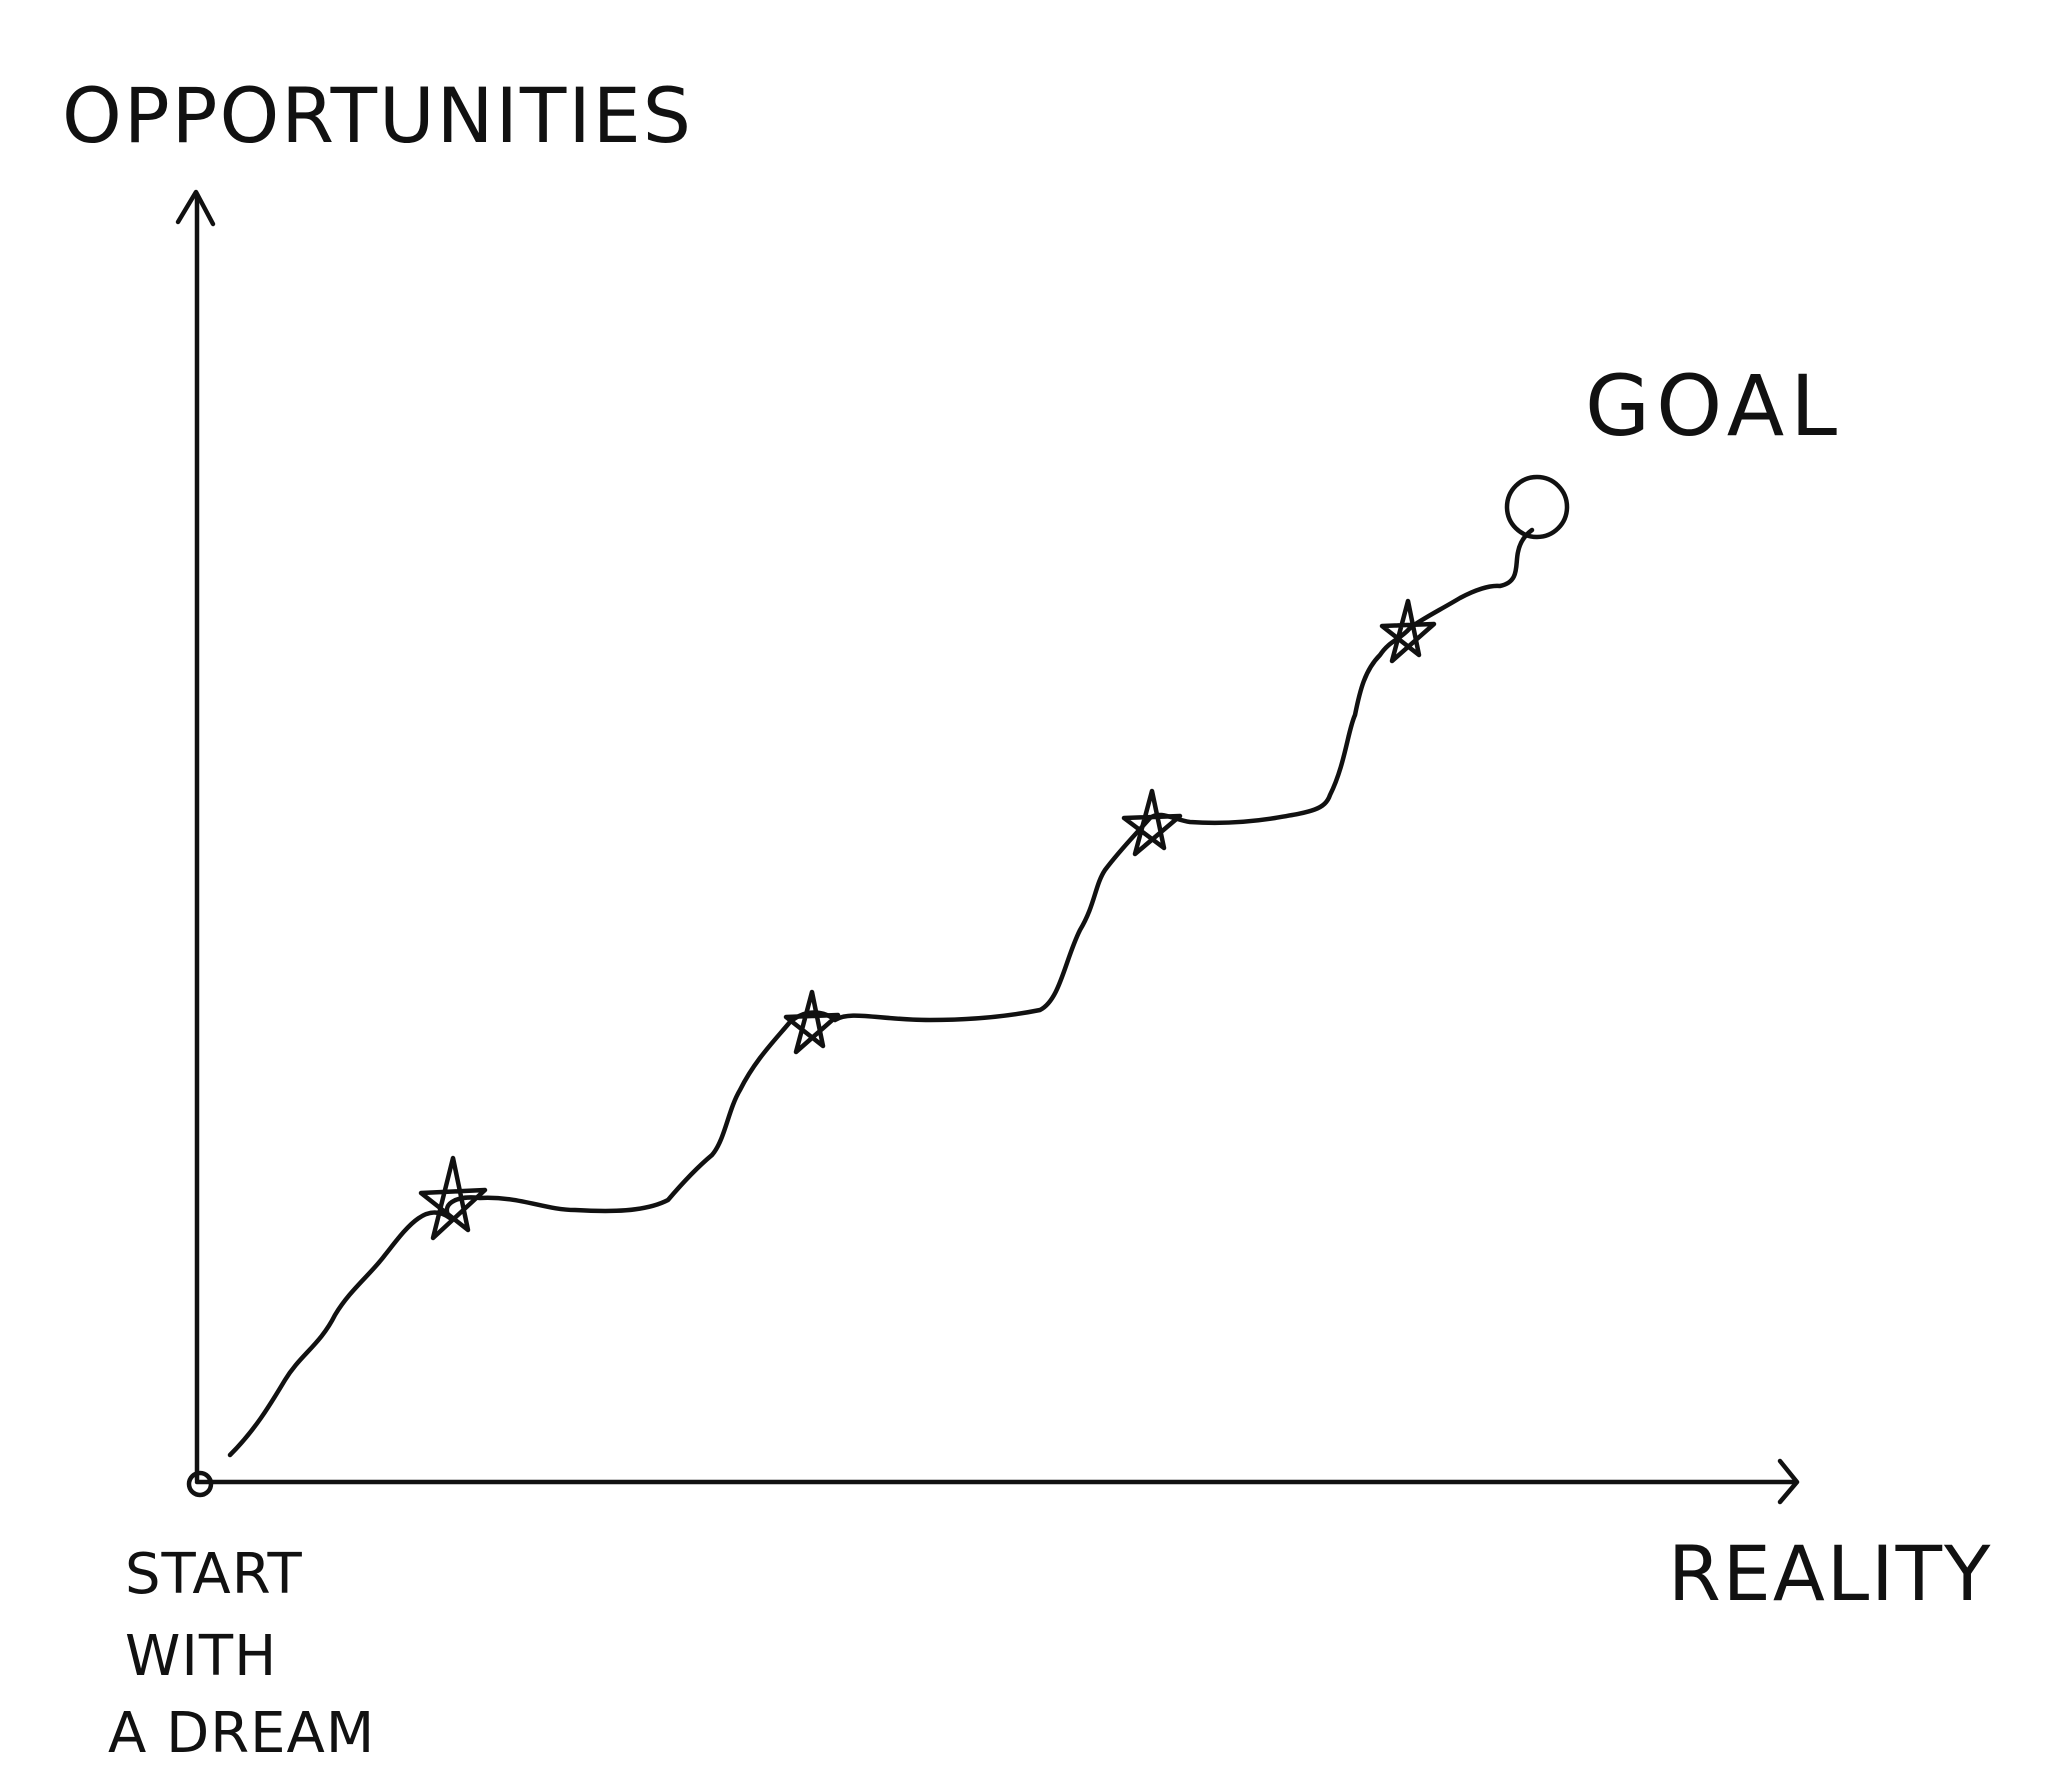  Describe the element at coordinates (1714, 406) in the screenshot. I see `goal-label: GOAL` at that location.